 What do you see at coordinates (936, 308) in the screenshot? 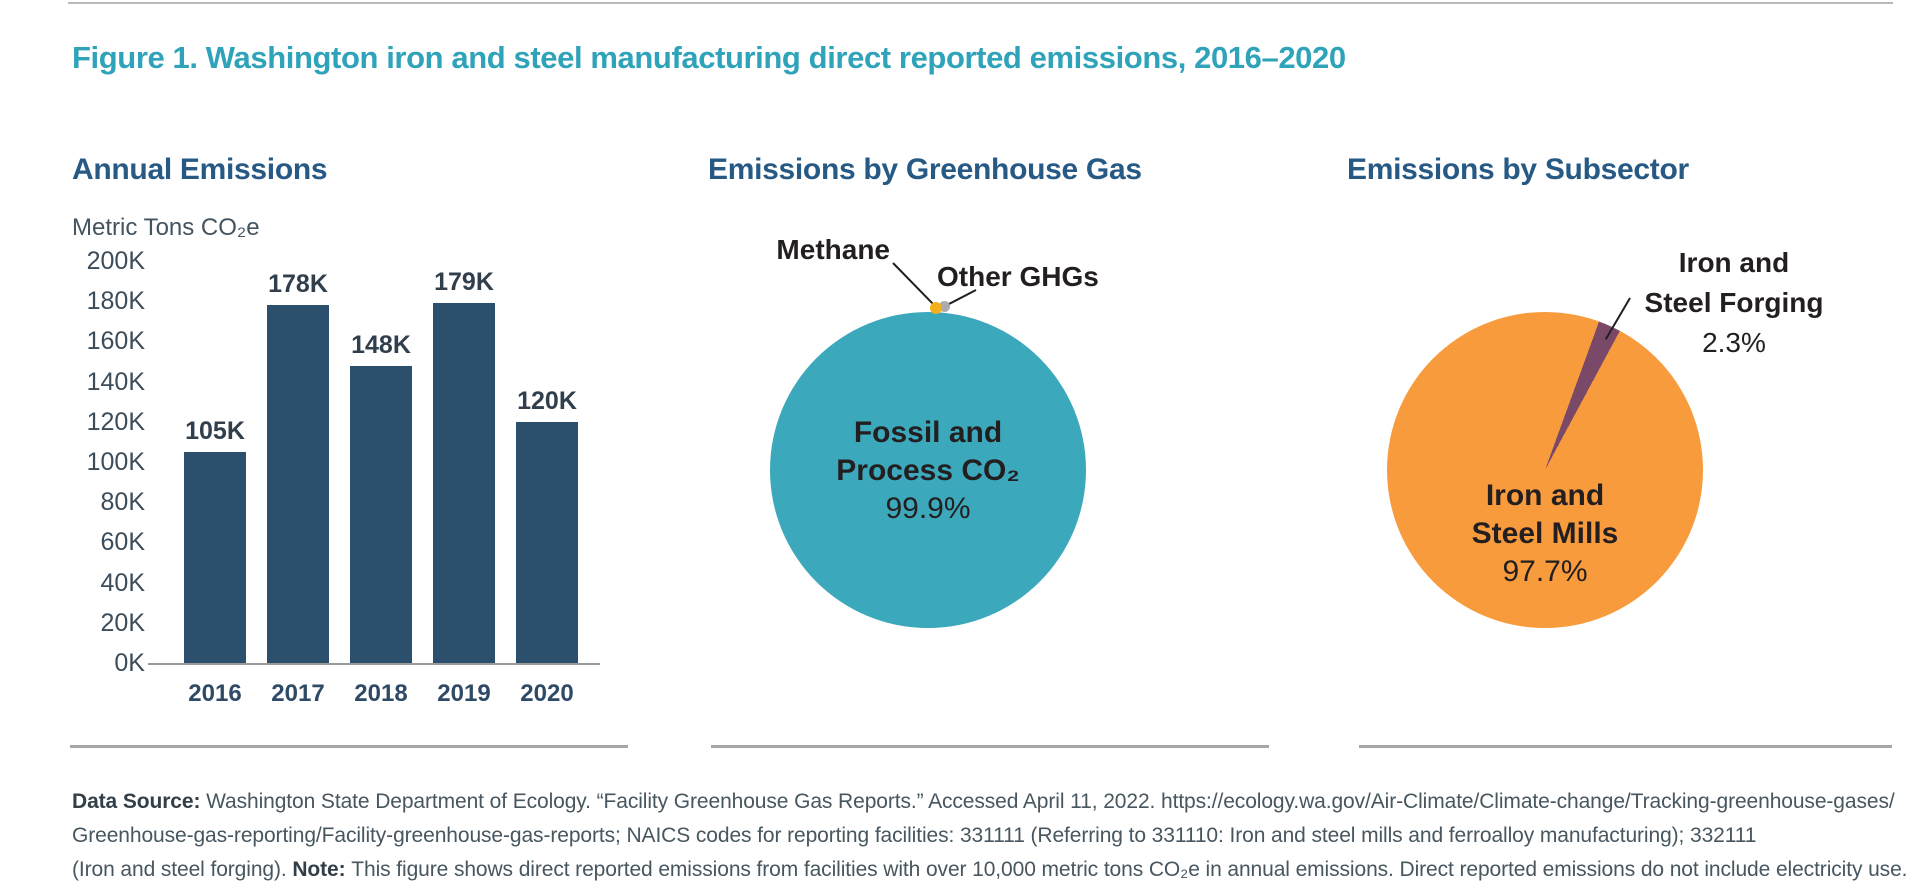
I see `methane-slice-marker` at bounding box center [936, 308].